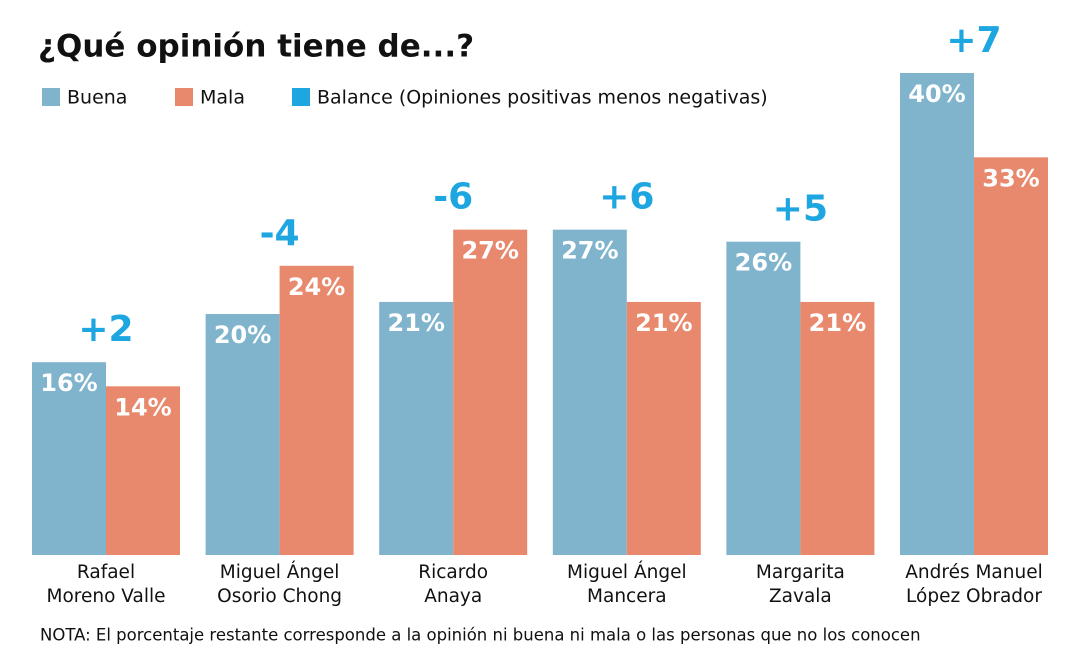 The height and width of the screenshot is (666, 1081). What do you see at coordinates (142, 407) in the screenshot?
I see `value-label: 14%` at bounding box center [142, 407].